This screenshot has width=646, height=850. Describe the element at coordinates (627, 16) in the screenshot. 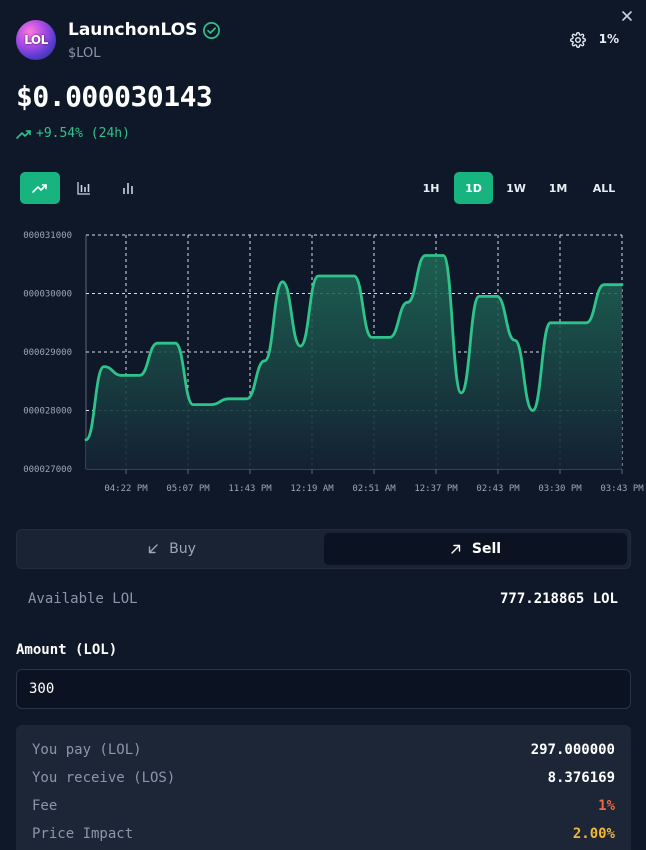

I see `close-icon` at that location.